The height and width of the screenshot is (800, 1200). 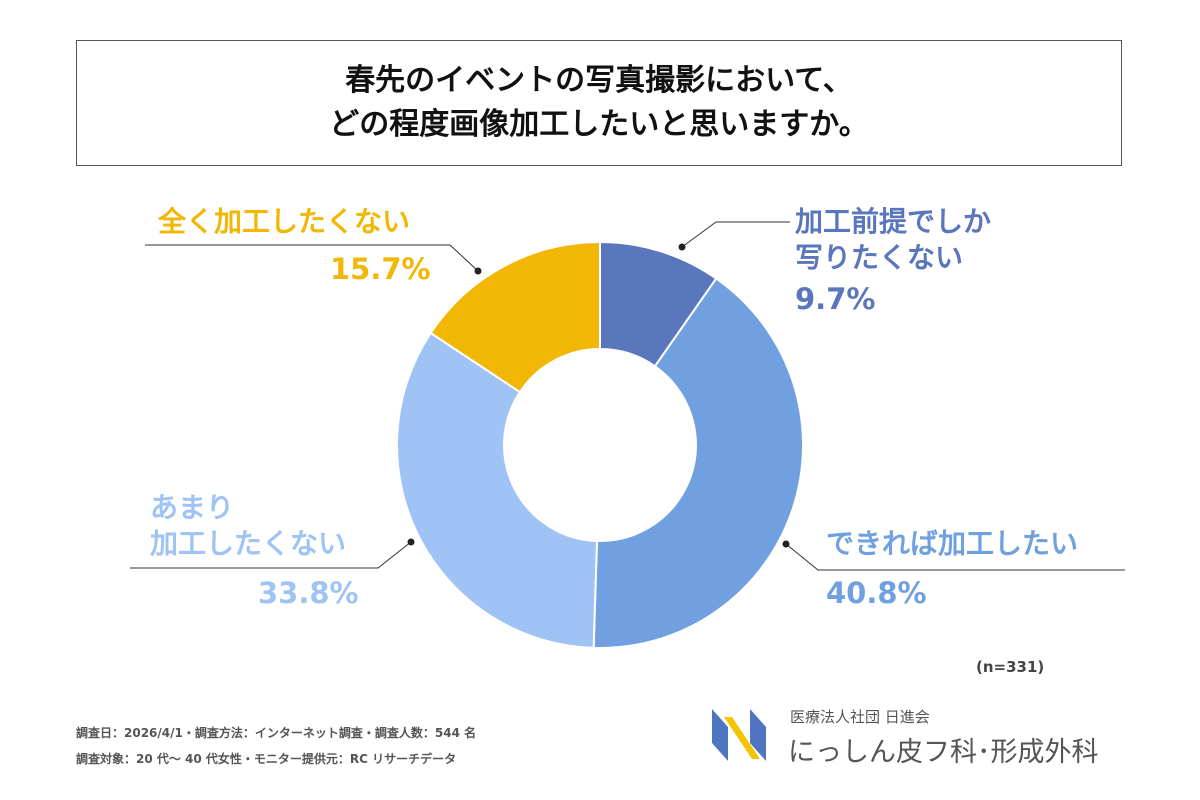 I want to click on label-slice-4: 全く加工したくない, so click(x=284, y=221).